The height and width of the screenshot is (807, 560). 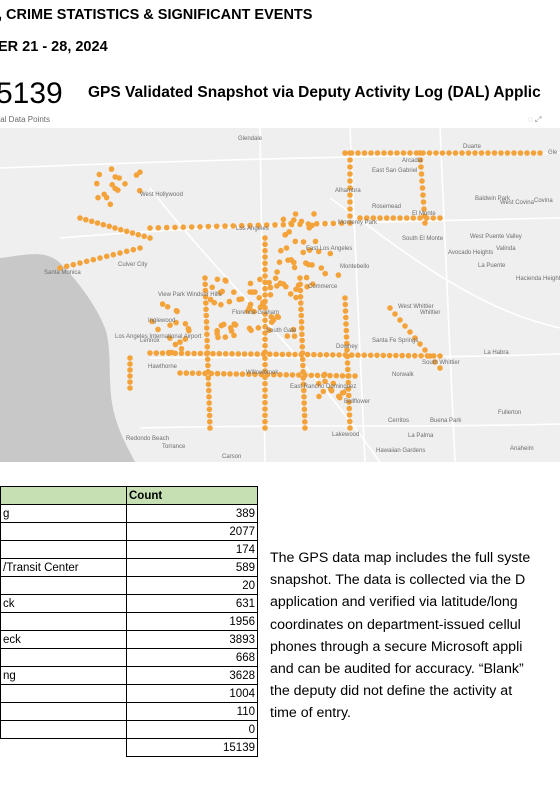 What do you see at coordinates (192, 549) in the screenshot?
I see `activity-count-cell: 174` at bounding box center [192, 549].